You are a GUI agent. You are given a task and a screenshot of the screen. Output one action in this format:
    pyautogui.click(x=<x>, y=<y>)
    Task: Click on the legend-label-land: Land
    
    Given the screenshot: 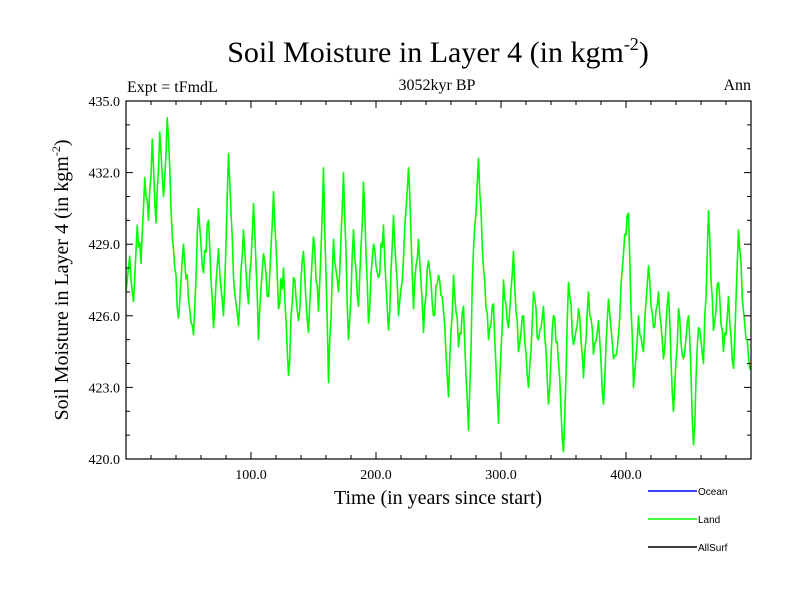 What is the action you would take?
    pyautogui.click(x=709, y=520)
    